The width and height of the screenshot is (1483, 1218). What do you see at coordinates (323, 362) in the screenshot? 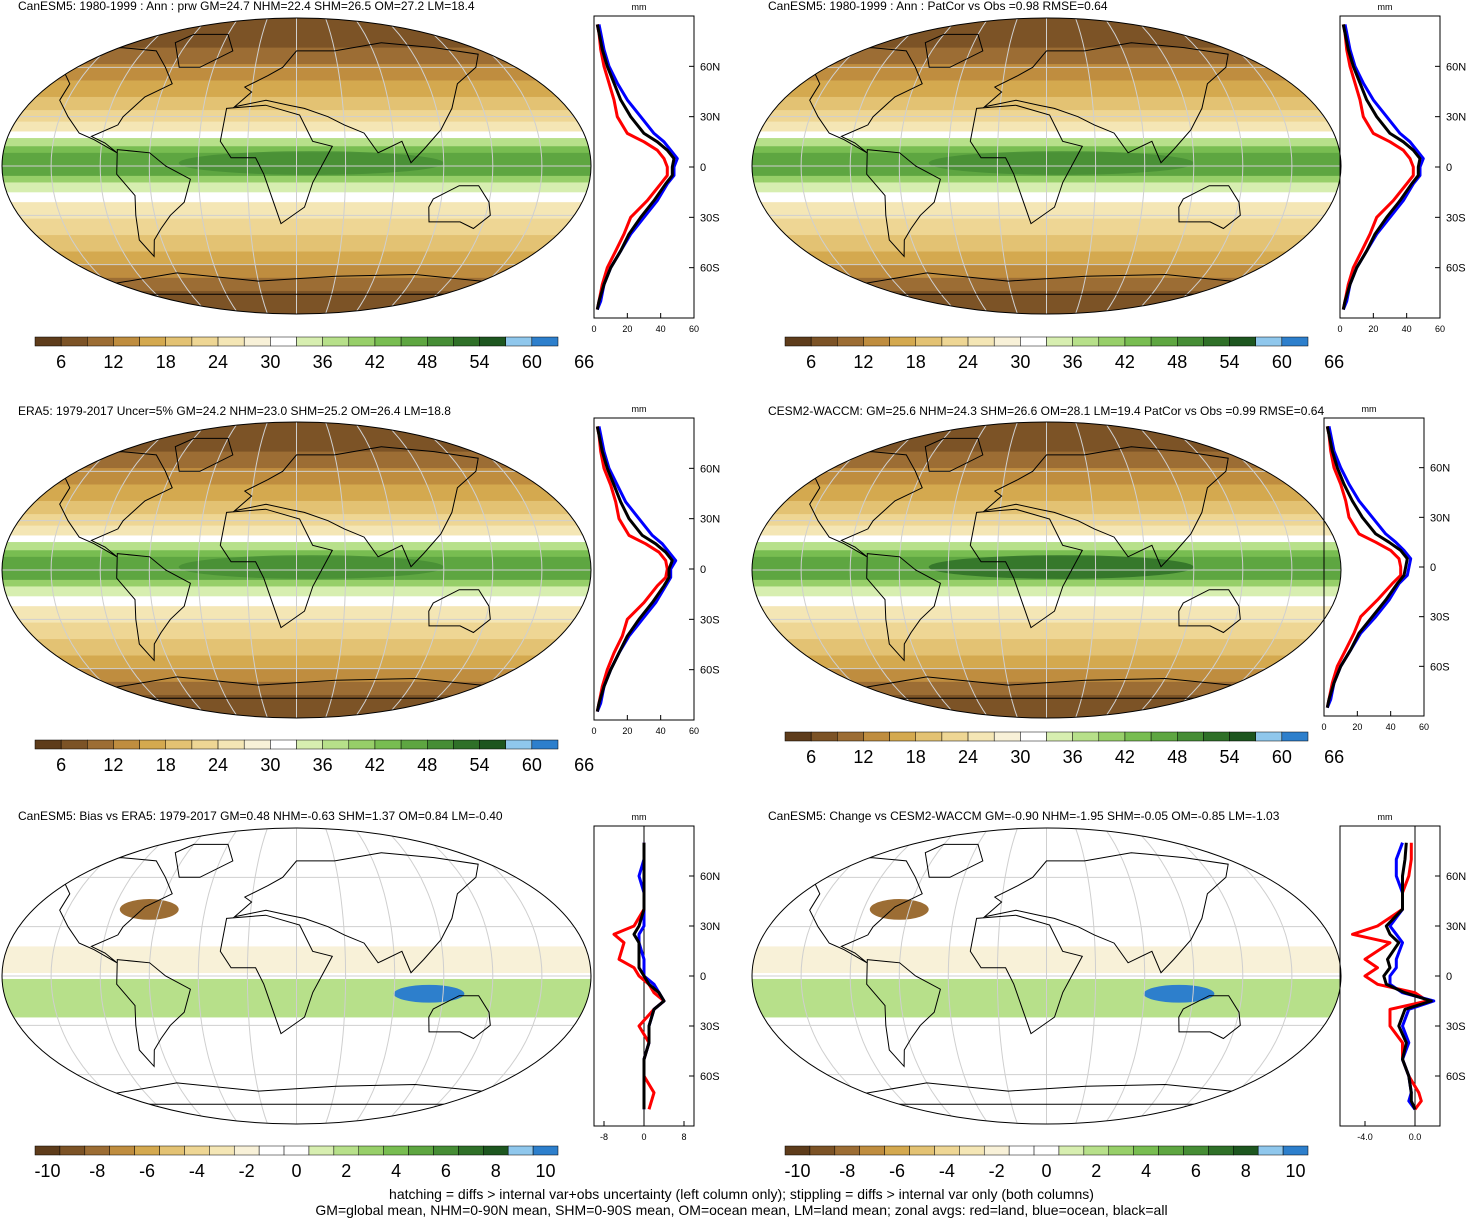
I see `colorbar-label: 36` at bounding box center [323, 362].